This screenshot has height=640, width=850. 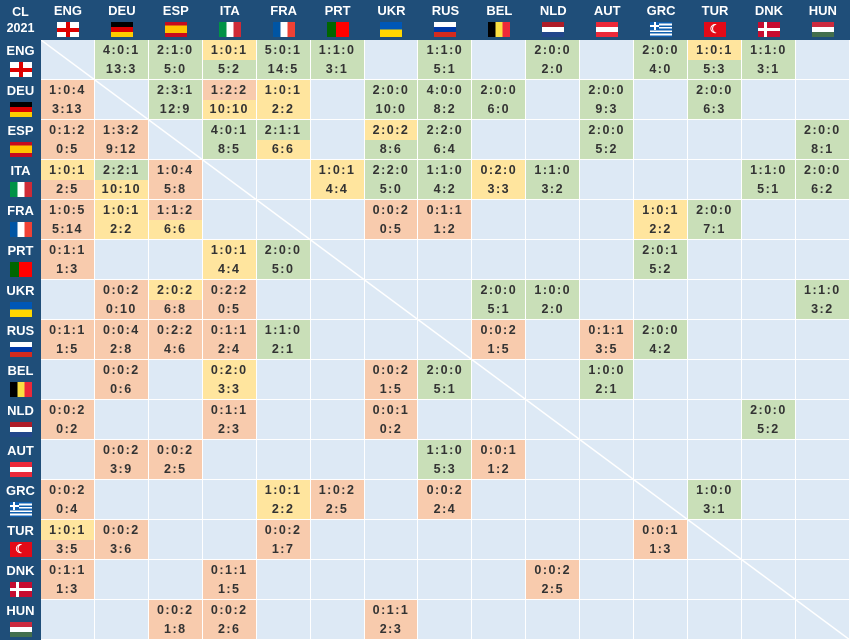 I want to click on goals-score: 3:2, so click(x=822, y=309).